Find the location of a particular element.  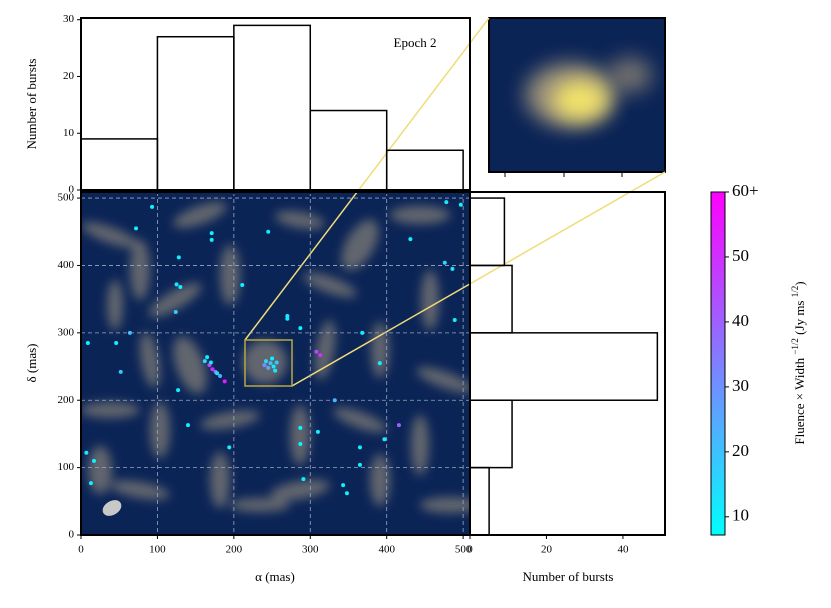

top-frame is located at coordinates (275, 104).